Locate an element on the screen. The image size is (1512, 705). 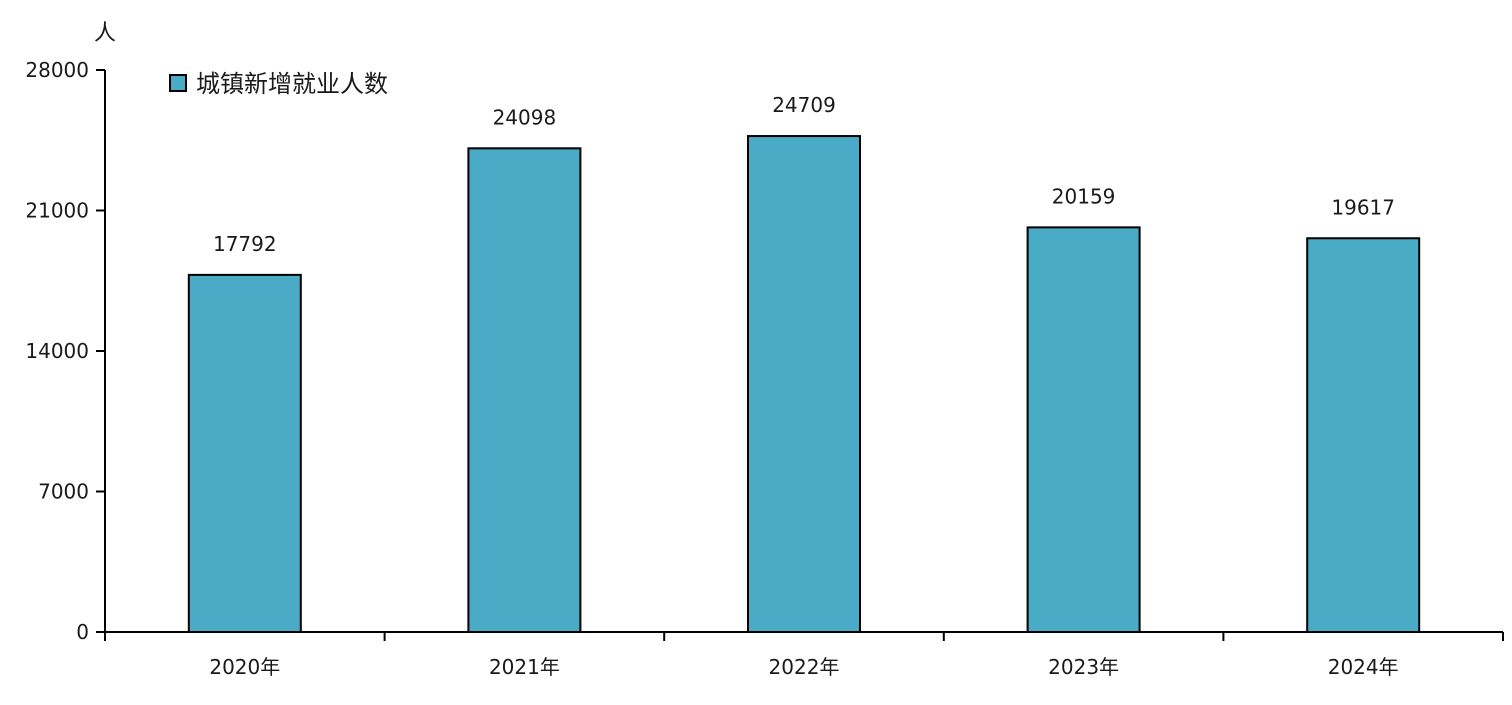
x-category-label: 2024年 is located at coordinates (1363, 667).